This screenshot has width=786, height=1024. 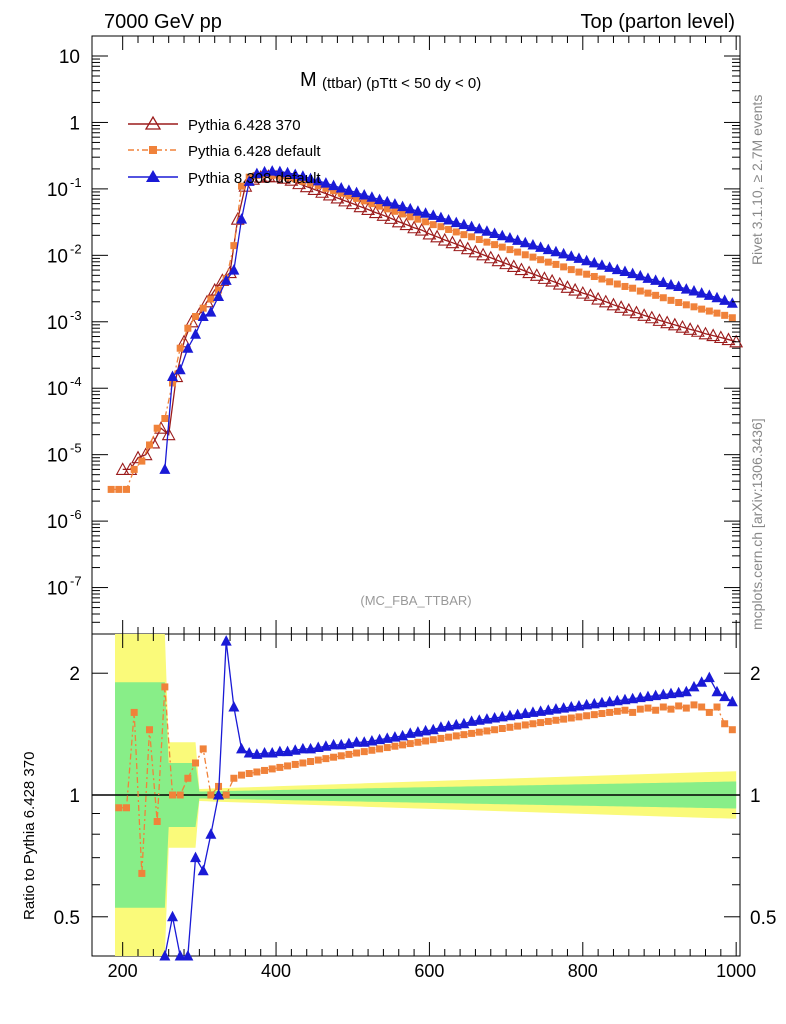 What do you see at coordinates (214, 124) in the screenshot?
I see `legend-item-p370: Pythia 6.428 370` at bounding box center [214, 124].